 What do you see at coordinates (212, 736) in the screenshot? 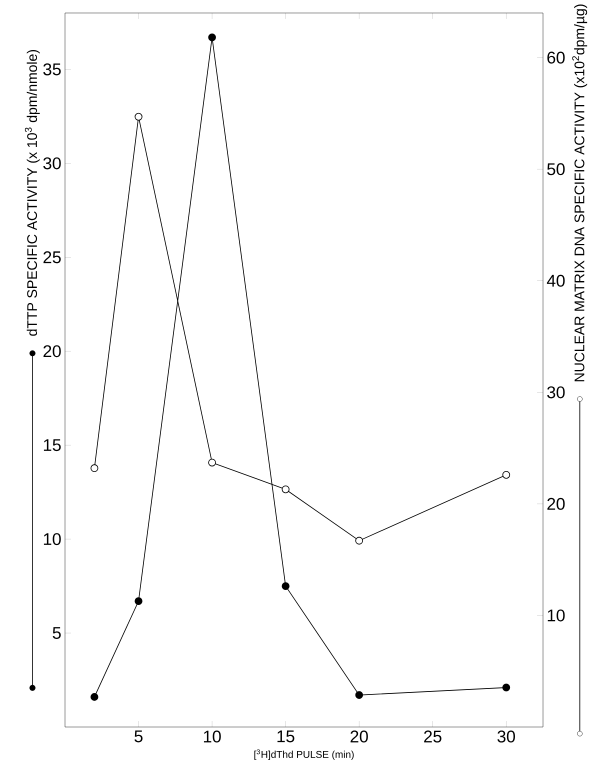
I see `x-tick-label: 10` at bounding box center [212, 736].